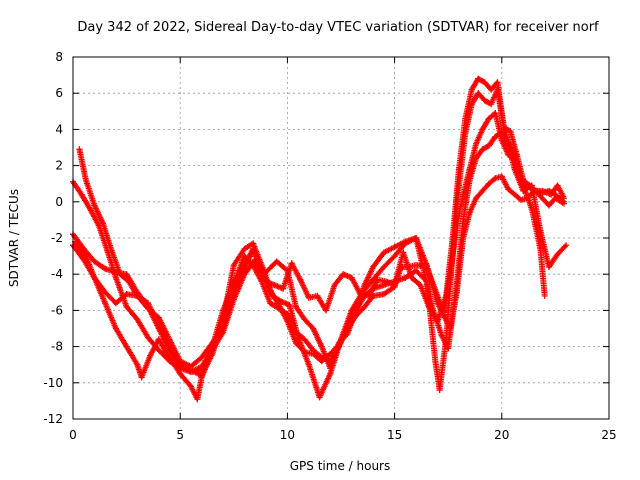 The width and height of the screenshot is (640, 480). What do you see at coordinates (57, 238) in the screenshot?
I see `y-tick-label: -2` at bounding box center [57, 238].